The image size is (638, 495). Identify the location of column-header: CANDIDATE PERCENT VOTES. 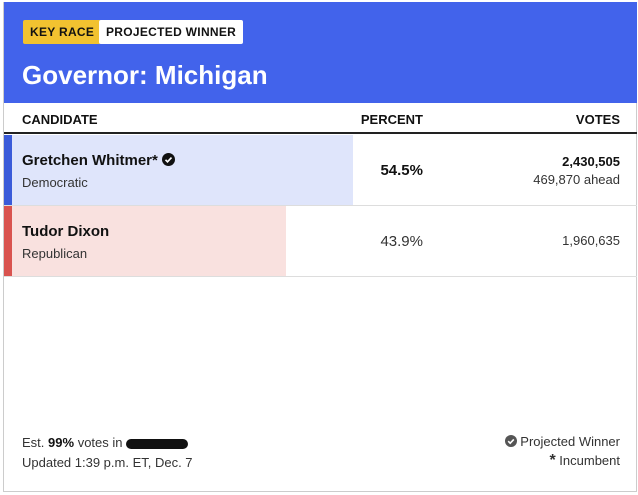
(320, 118).